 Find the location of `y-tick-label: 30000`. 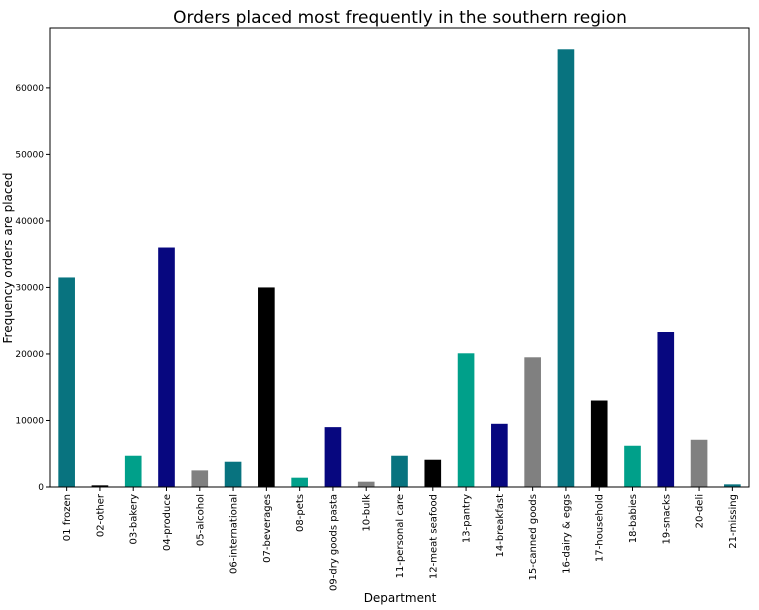

y-tick-label: 30000 is located at coordinates (29, 288).